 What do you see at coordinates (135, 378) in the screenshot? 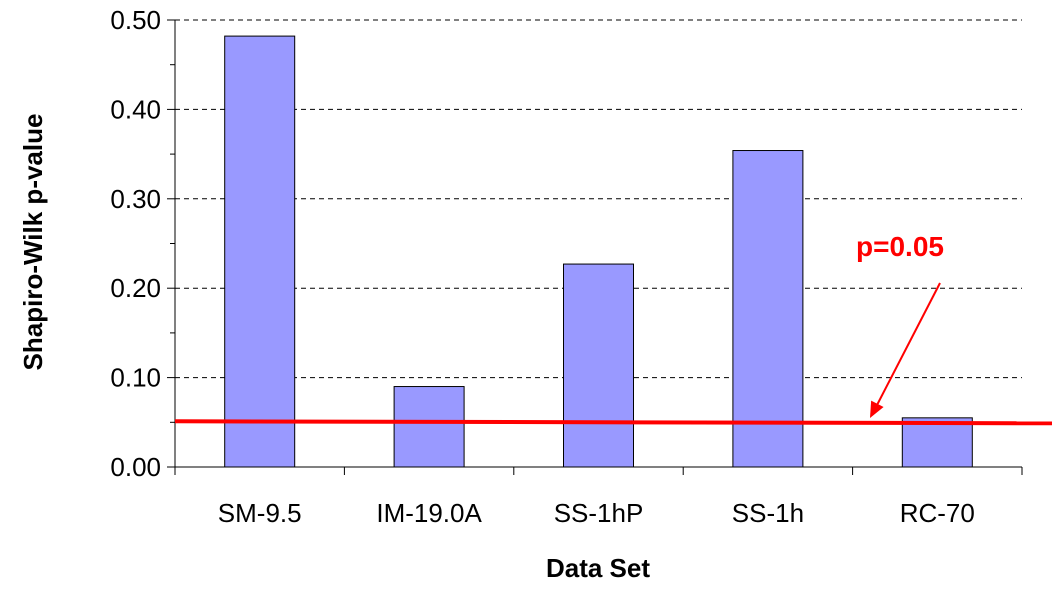
I see `y-tick-label: 0.10` at bounding box center [135, 378].